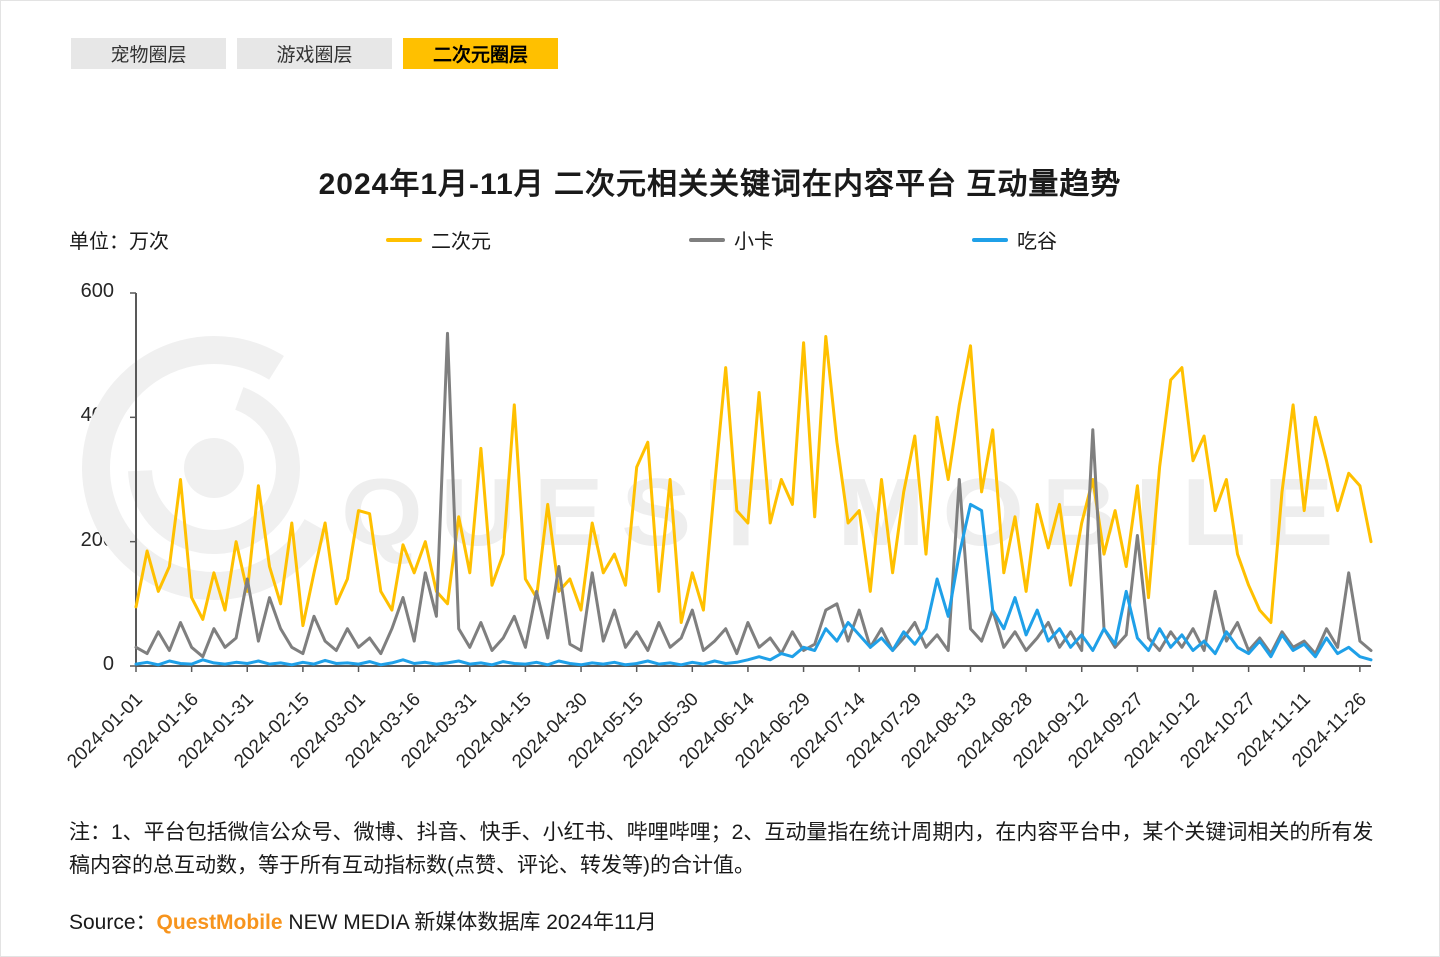 The height and width of the screenshot is (957, 1440). I want to click on legend-item-chigu: 吃谷, so click(1014, 239).